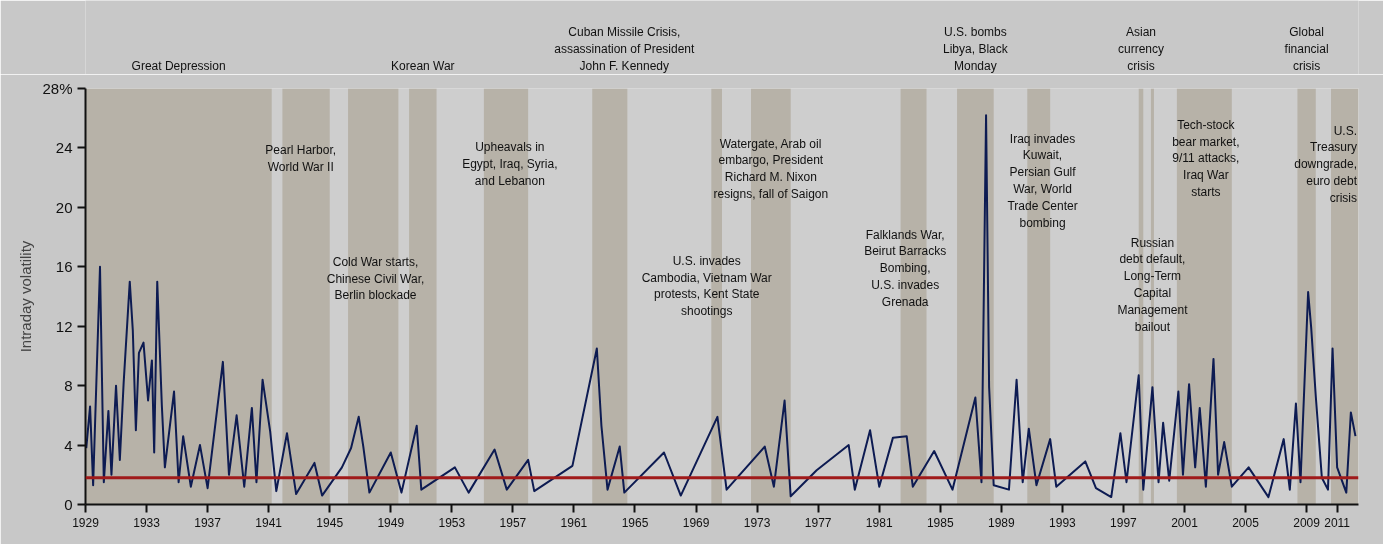  Describe the element at coordinates (696, 522) in the screenshot. I see `x-tick-label: 1969` at that location.